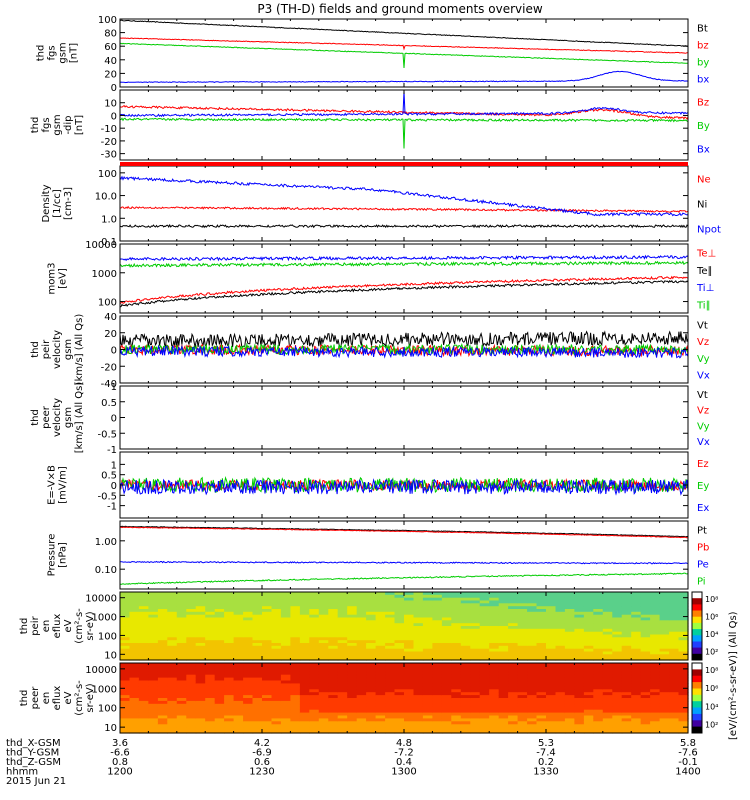  What do you see at coordinates (702, 29) in the screenshot?
I see `legend-Bt: Bt` at bounding box center [702, 29].